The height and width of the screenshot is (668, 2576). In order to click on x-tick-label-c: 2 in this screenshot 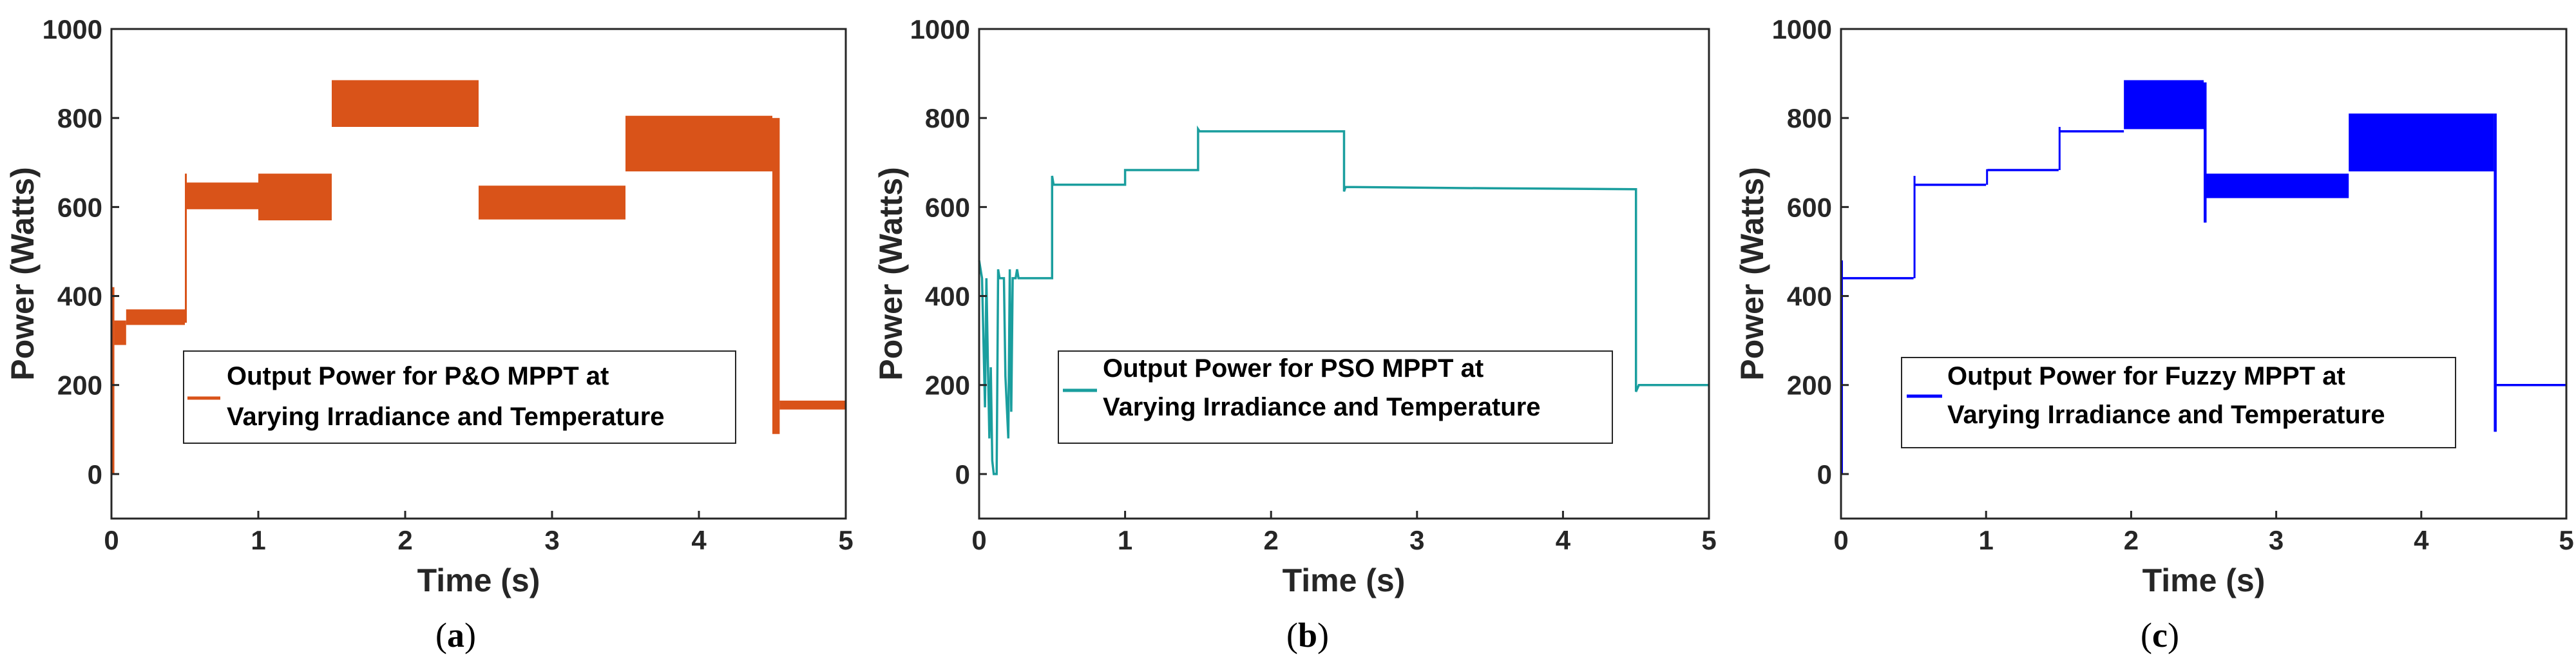, I will do `click(2131, 540)`.